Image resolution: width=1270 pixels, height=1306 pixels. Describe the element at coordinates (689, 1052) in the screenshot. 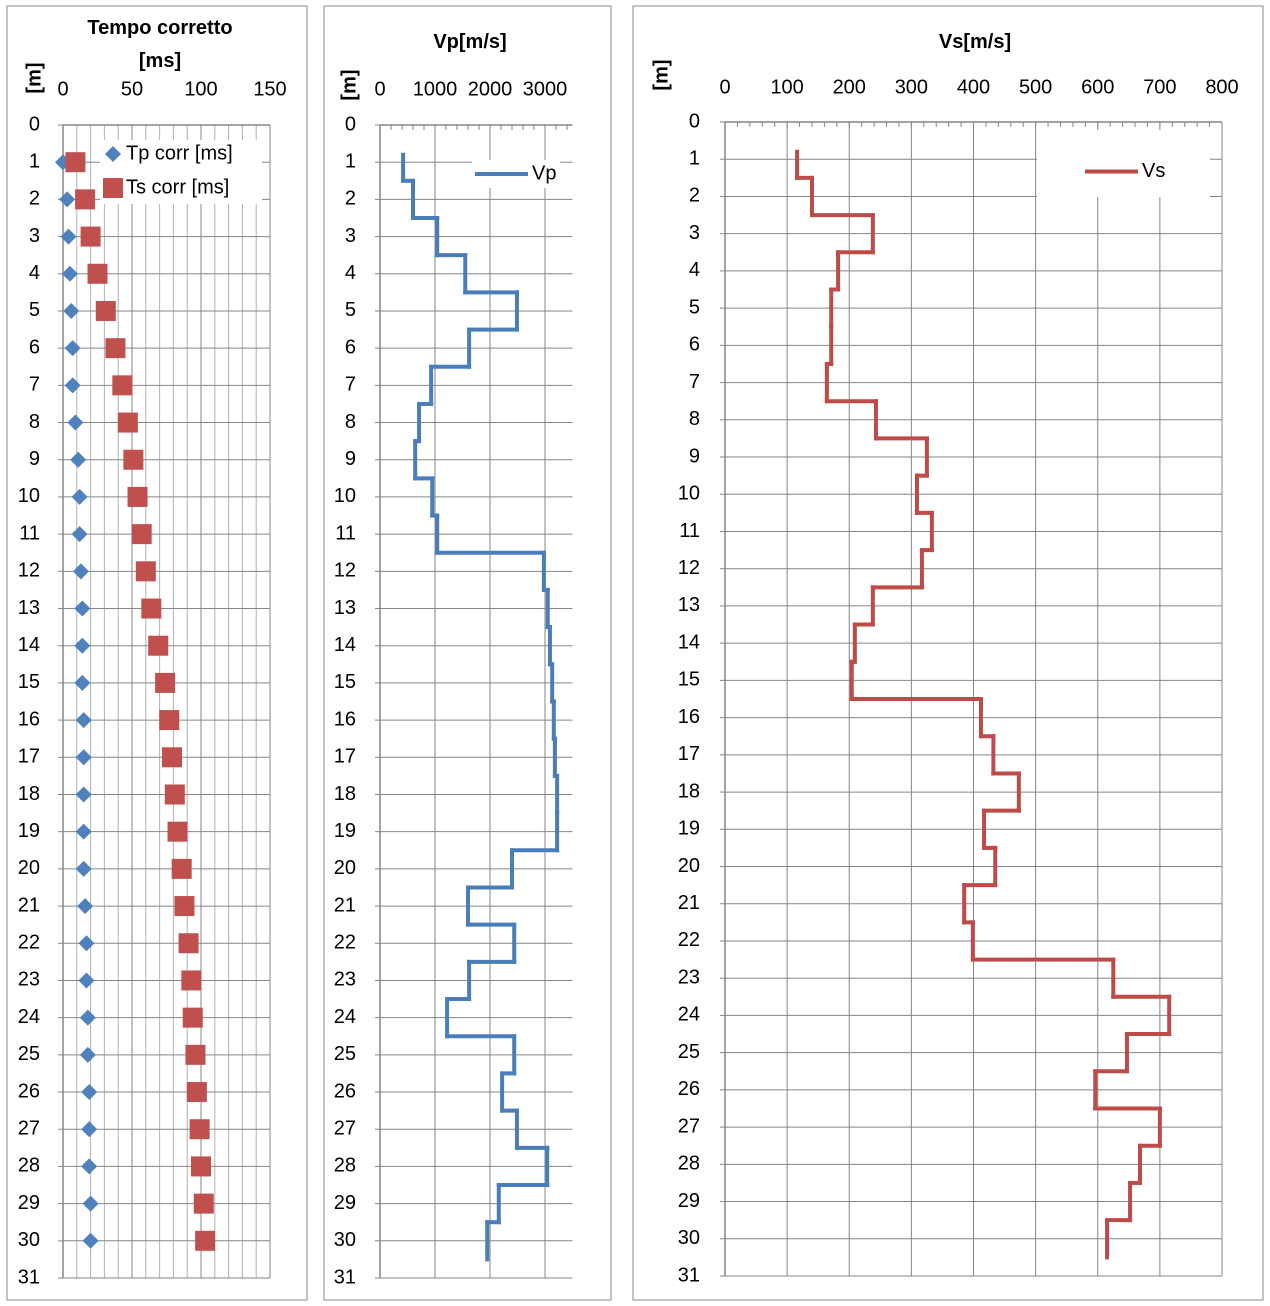

I see `y-tick-label: 25` at that location.